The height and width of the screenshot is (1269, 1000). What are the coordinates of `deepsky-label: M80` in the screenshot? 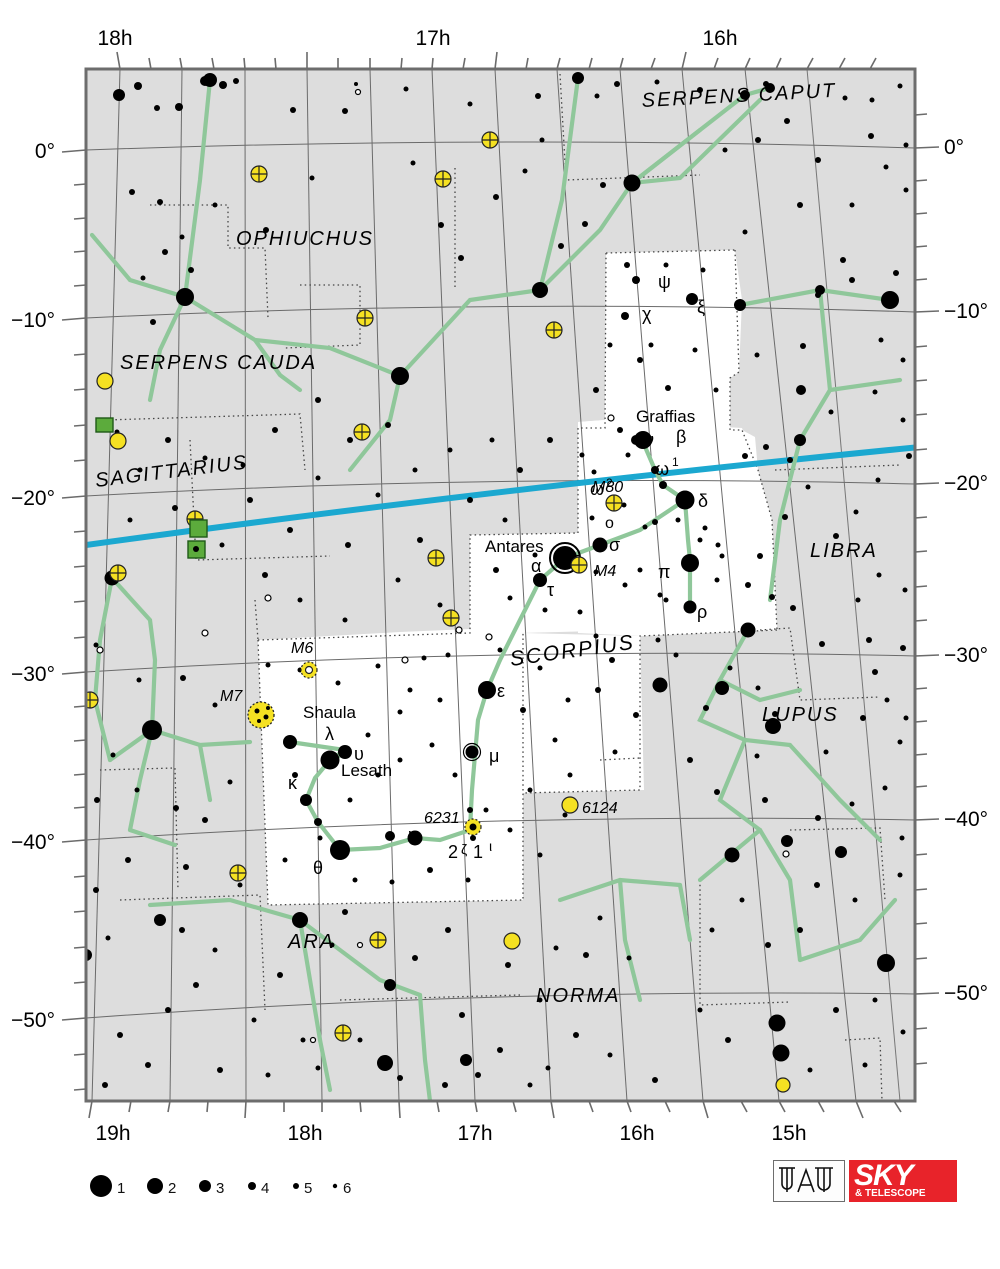 It's located at (607, 487).